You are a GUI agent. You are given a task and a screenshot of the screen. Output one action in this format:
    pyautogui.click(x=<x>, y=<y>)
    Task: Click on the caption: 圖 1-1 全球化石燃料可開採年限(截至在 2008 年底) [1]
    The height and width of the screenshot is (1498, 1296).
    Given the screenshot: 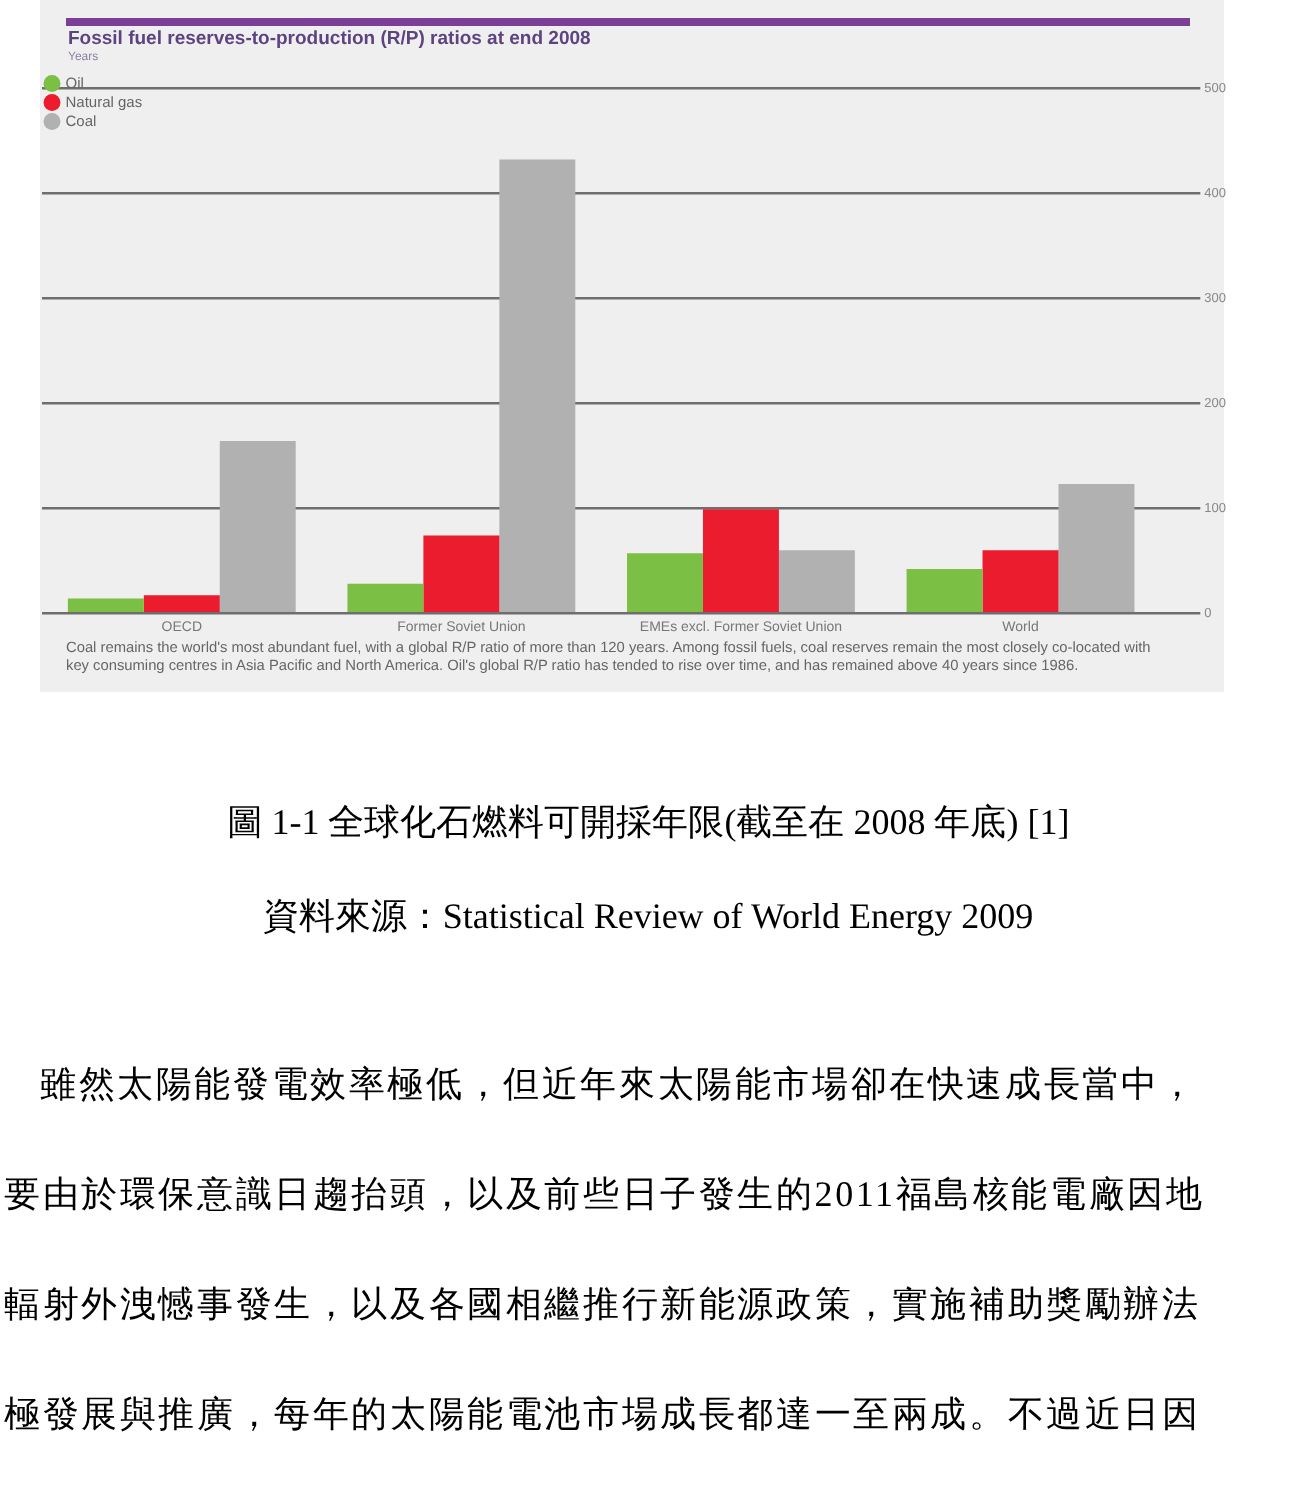 What is the action you would take?
    pyautogui.click(x=648, y=823)
    